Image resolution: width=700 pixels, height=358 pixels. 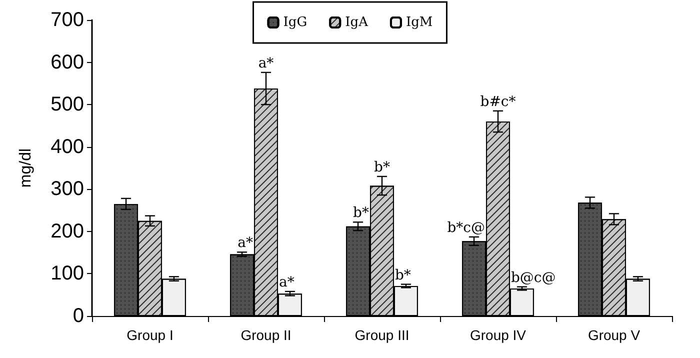 What do you see at coordinates (466, 228) in the screenshot?
I see `data-label: b*c@` at bounding box center [466, 228].